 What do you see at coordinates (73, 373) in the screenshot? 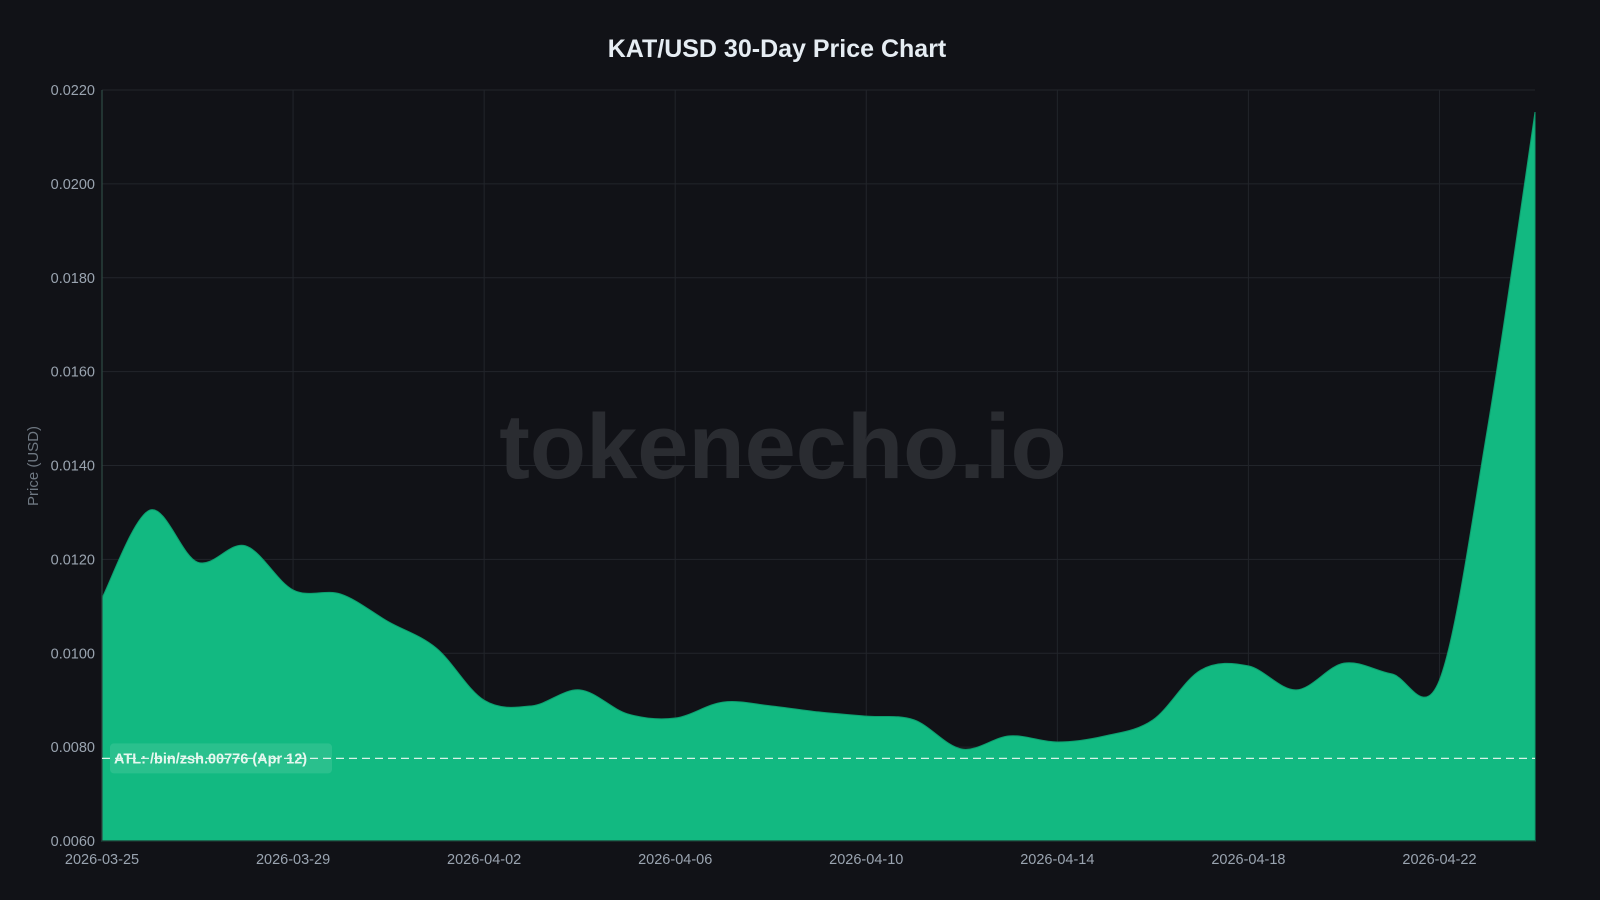
I see `y-tick-label: 0.0160` at bounding box center [73, 373].